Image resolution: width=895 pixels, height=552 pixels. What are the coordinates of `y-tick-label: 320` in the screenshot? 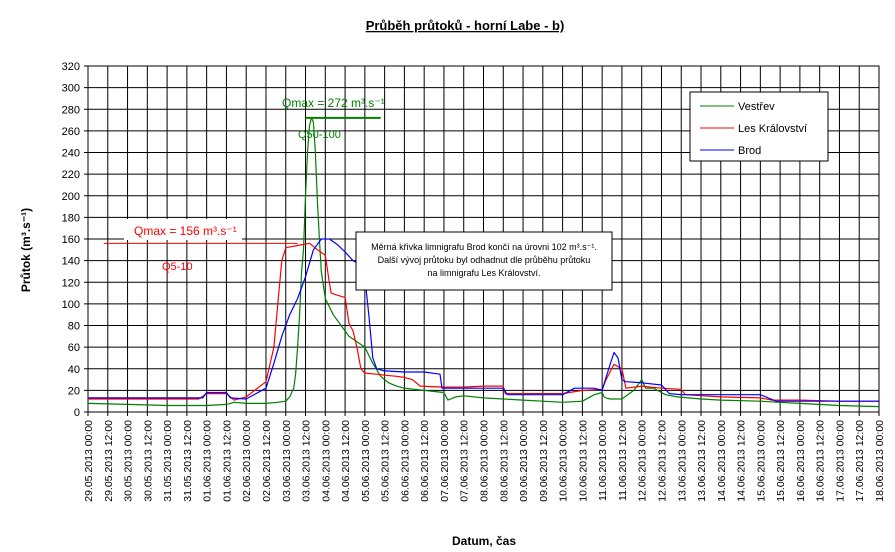 It's located at (71, 67).